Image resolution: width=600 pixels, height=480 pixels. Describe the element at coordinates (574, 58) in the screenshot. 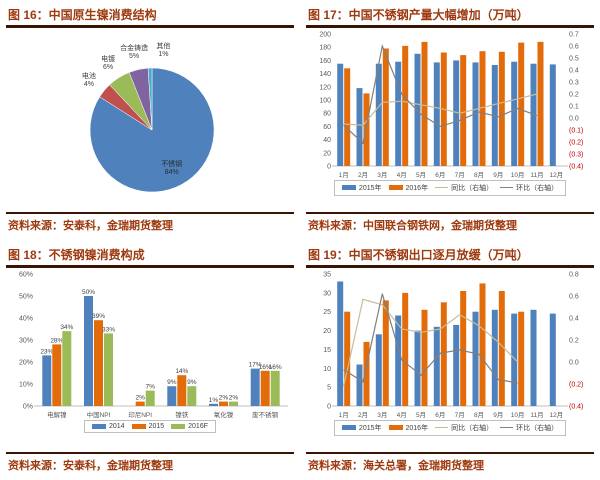

I see `svg-text: 0.5` at that location.